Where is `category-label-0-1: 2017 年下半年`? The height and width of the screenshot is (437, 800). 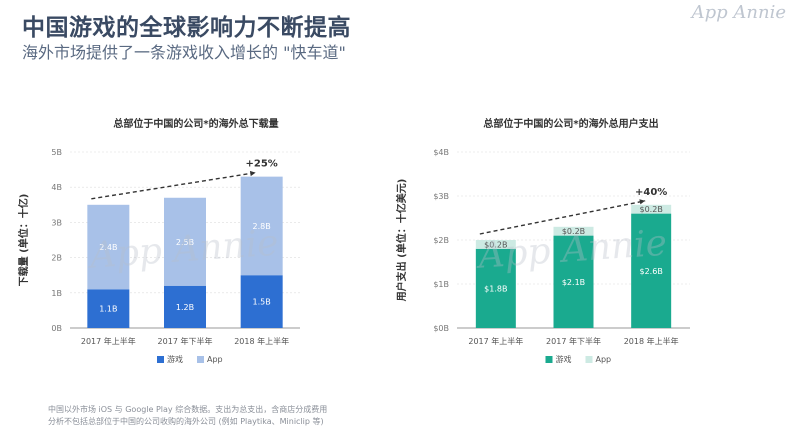 category-label-0-1: 2017 年下半年 is located at coordinates (185, 341).